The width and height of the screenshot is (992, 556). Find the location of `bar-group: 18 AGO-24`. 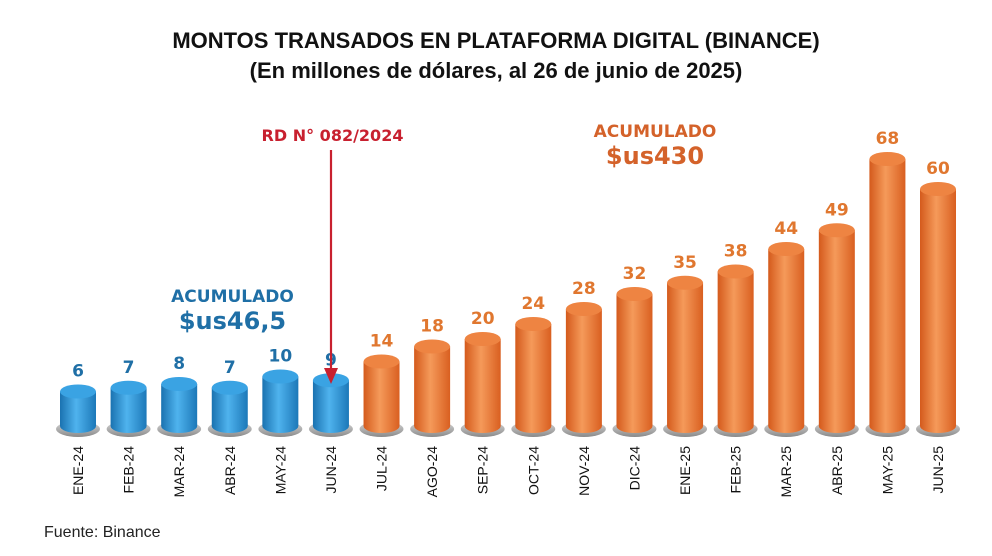

bar-group: 18 AGO-24 is located at coordinates (432, 407).